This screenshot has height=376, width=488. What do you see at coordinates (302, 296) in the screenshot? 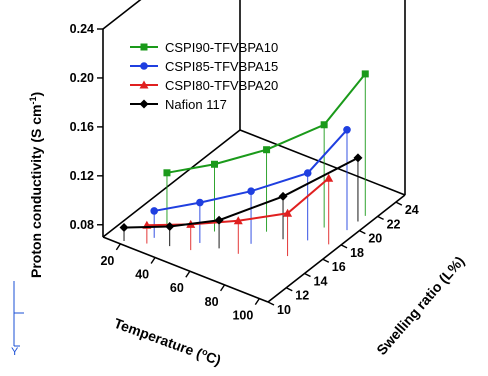
I see `y-tick-label: 12` at bounding box center [302, 296].